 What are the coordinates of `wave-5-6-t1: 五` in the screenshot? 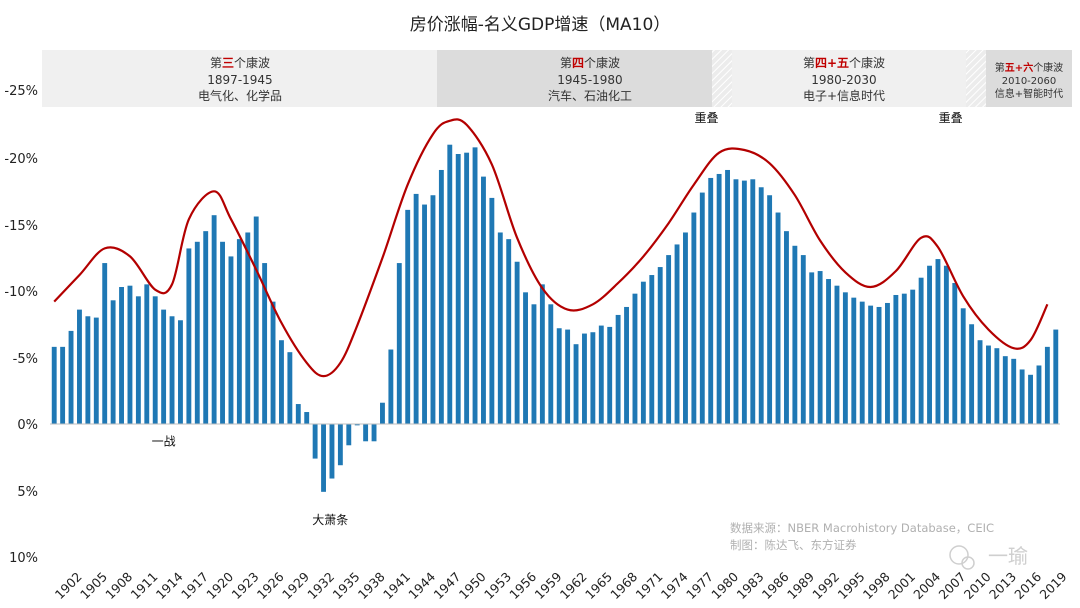 It's located at (1010, 68).